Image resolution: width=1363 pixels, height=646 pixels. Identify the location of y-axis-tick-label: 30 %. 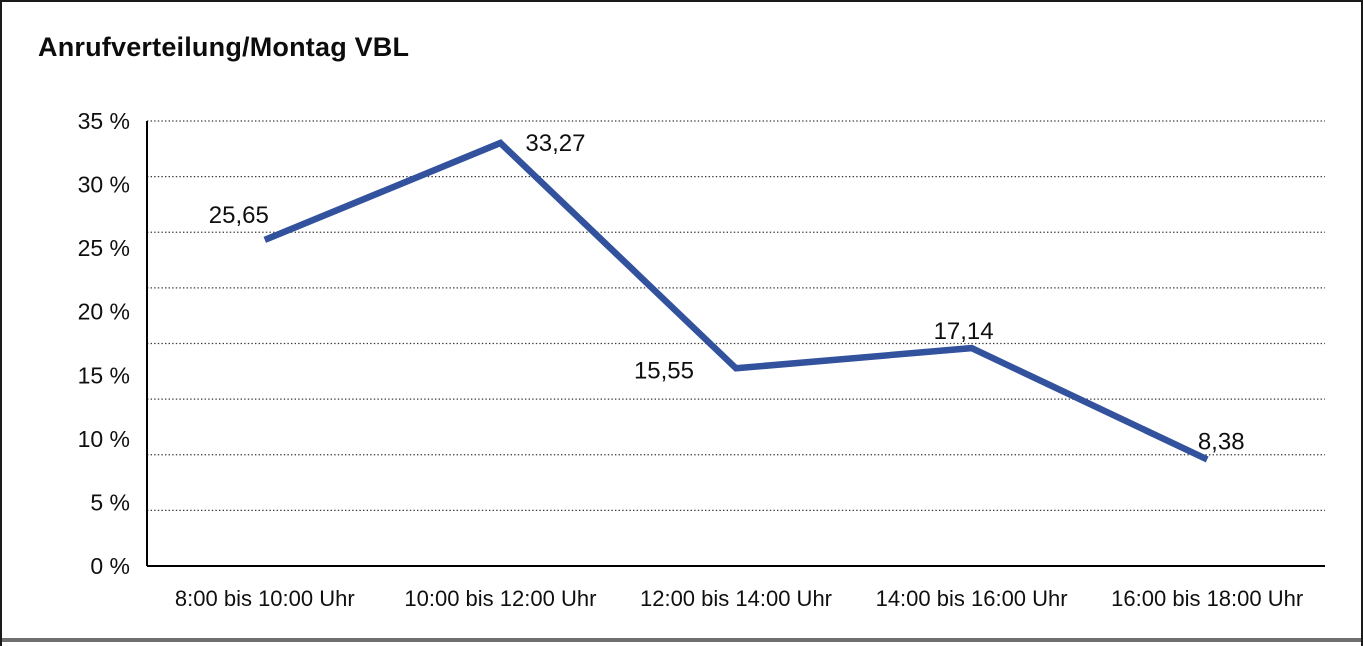
(104, 185).